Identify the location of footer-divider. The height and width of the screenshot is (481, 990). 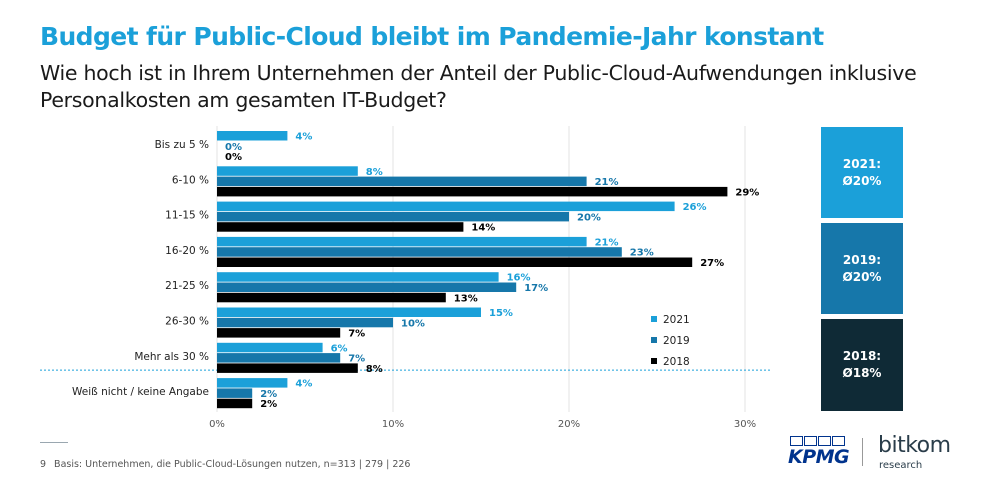
(54, 442).